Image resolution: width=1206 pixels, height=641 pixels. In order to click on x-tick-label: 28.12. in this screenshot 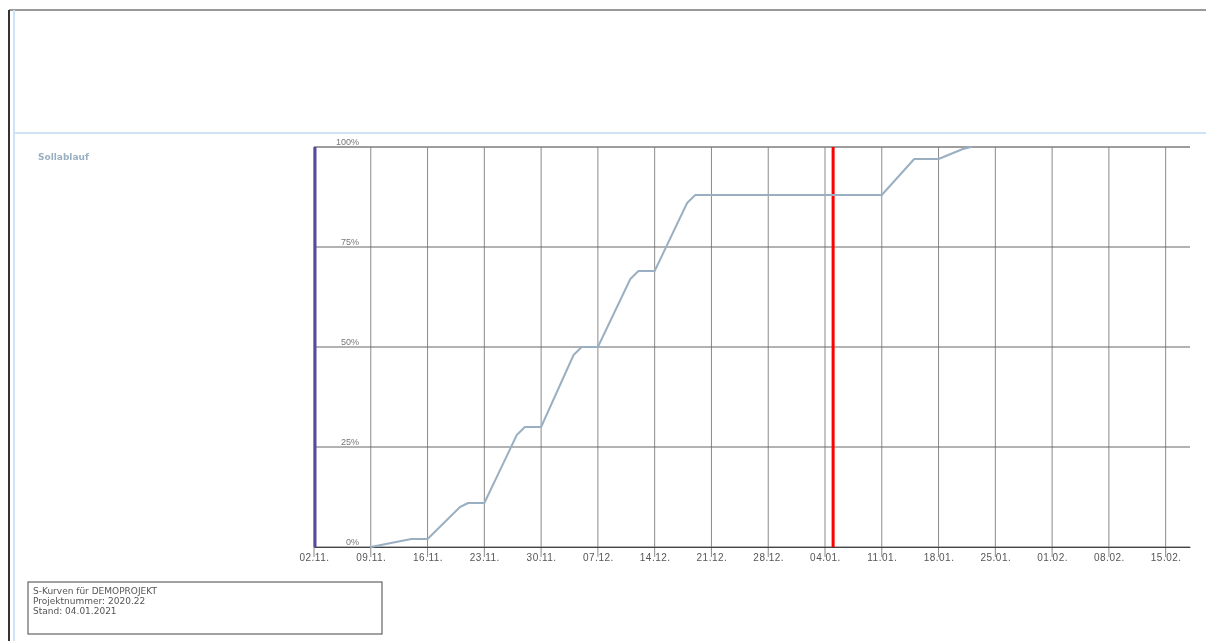, I will do `click(769, 557)`.